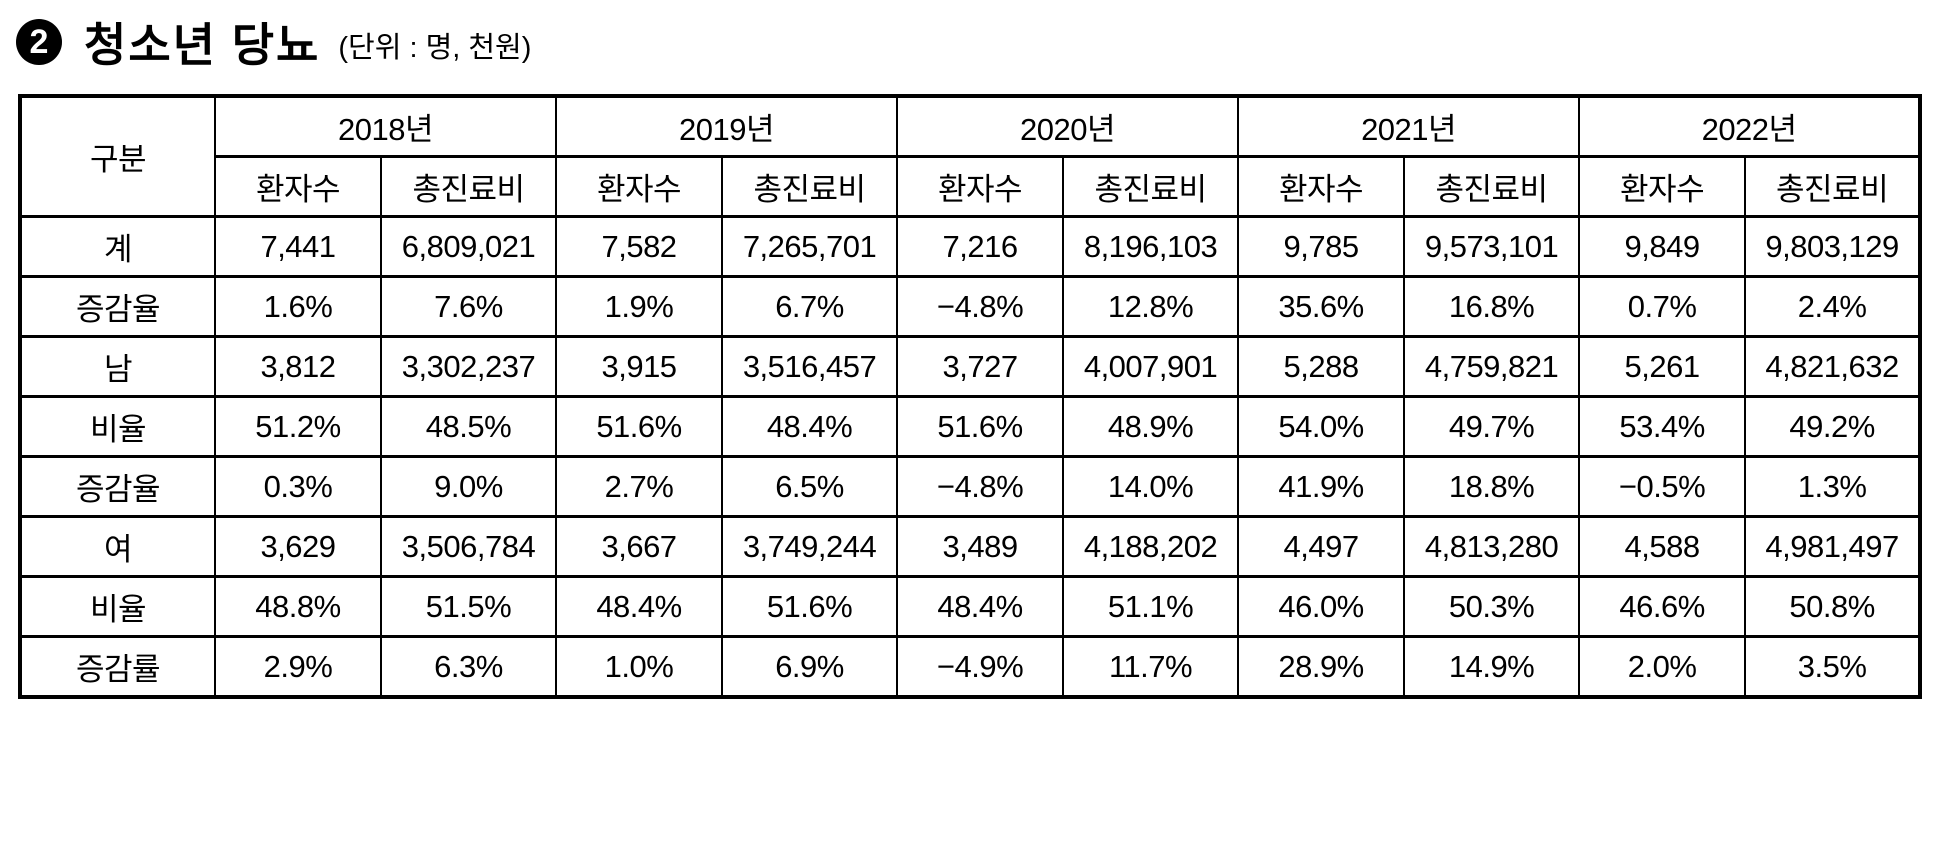  Describe the element at coordinates (1321, 606) in the screenshot. I see `table-cell: 46.0%` at that location.